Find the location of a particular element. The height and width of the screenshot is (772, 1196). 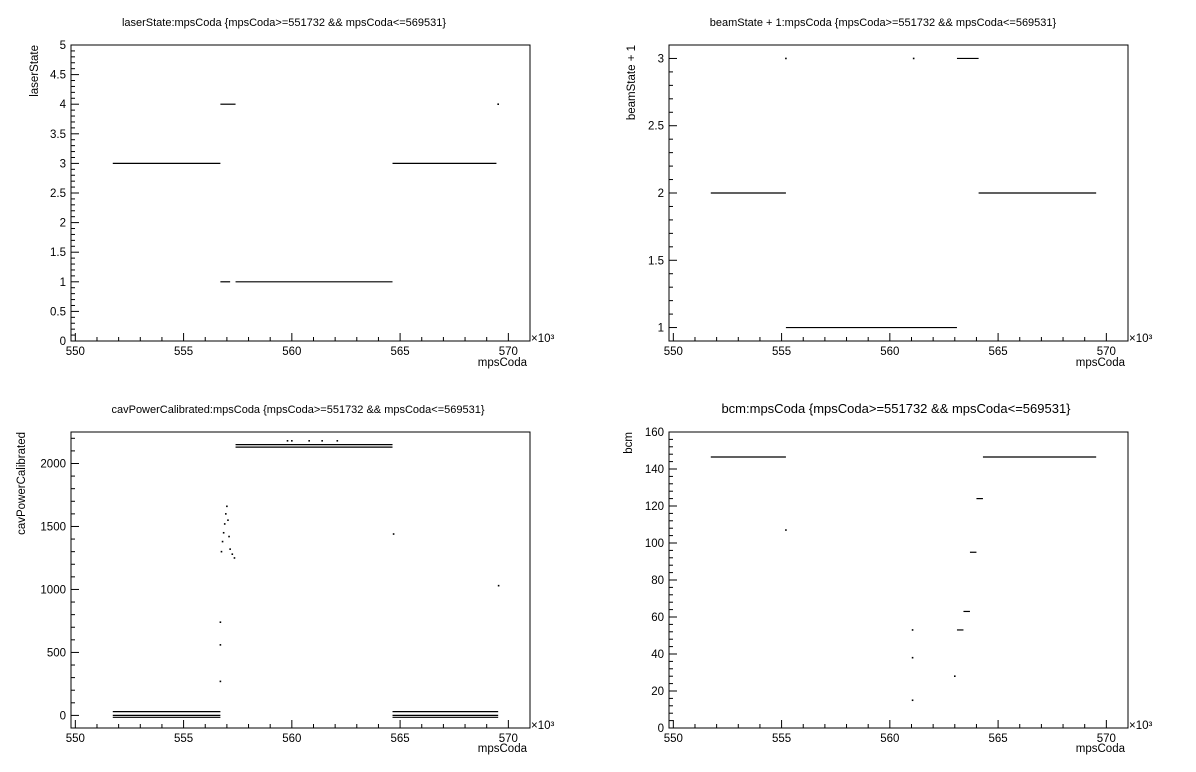

y-ticks: 0 0.5 1 1.5 2 2.5 3 3.5 4 4.5 5 is located at coordinates (64, 194).